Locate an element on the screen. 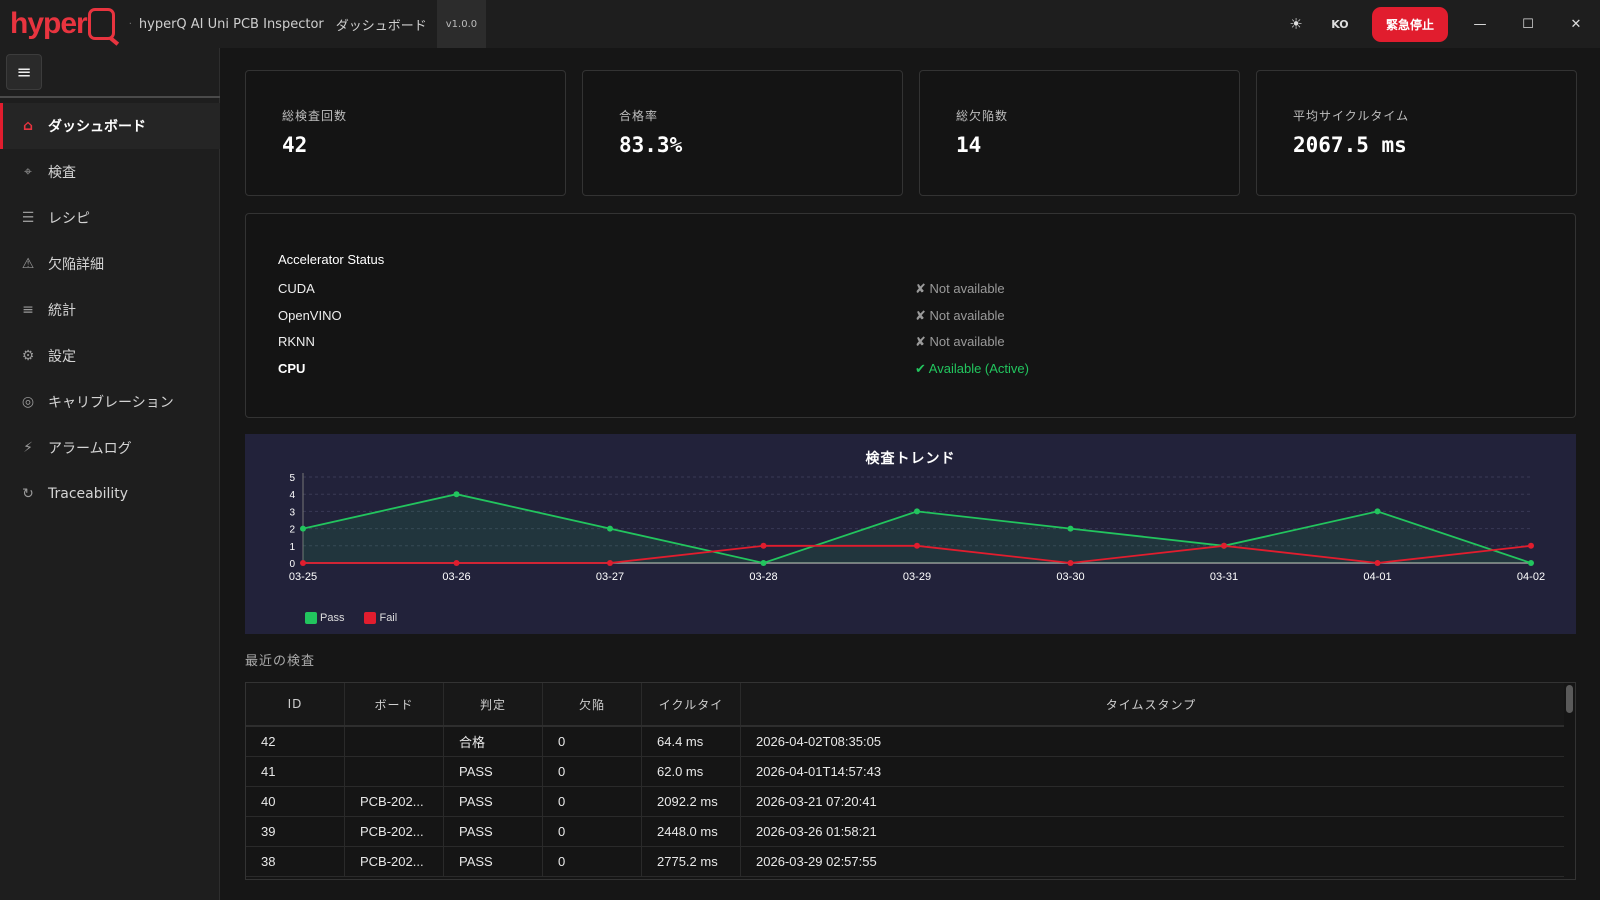 The image size is (1600, 900). column-header-timestamp: タイムスタンプ is located at coordinates (1151, 704).